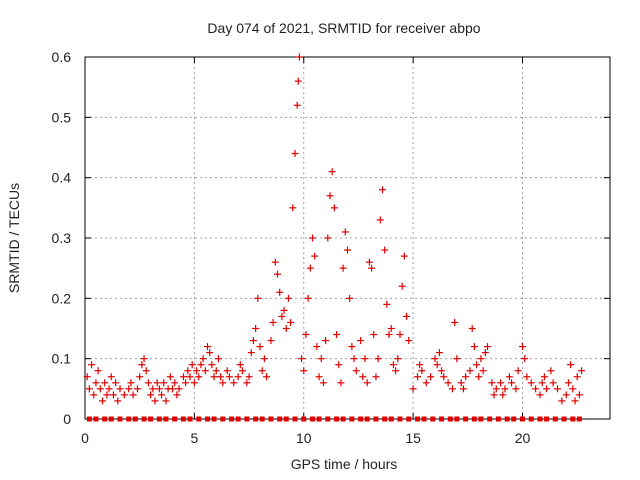  I want to click on y-tick-label: 0.2, so click(62, 298).